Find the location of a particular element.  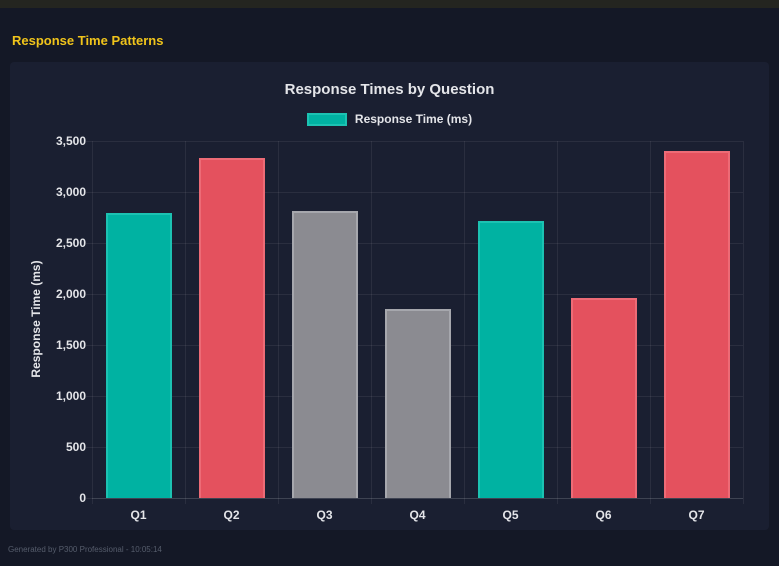

page-title: Response Time Patterns is located at coordinates (88, 40).